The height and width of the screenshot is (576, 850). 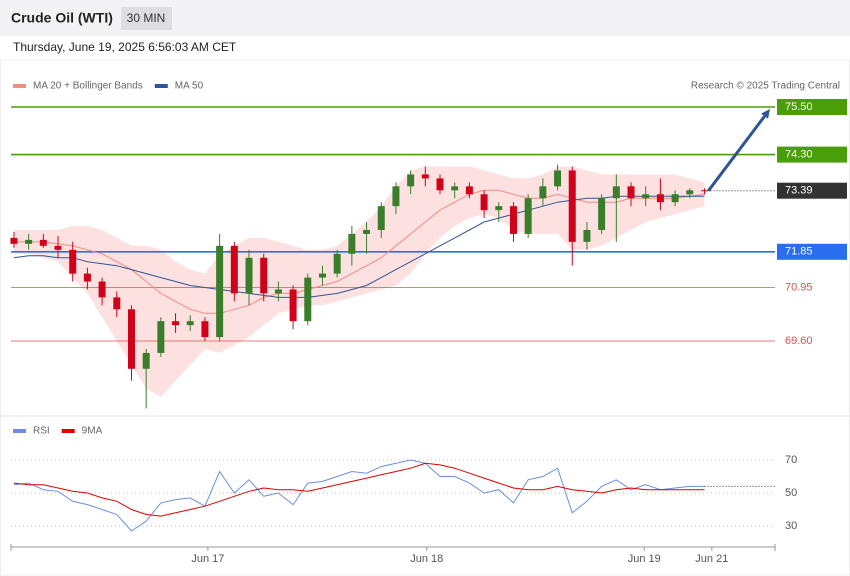 What do you see at coordinates (799, 341) in the screenshot?
I see `level-label: 69.60` at bounding box center [799, 341].